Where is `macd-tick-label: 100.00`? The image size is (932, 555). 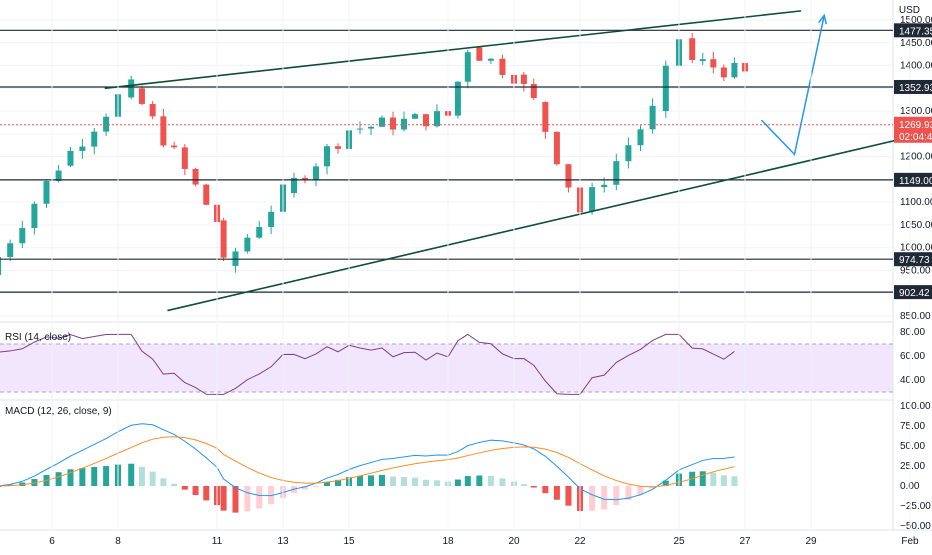
macd-tick-label: 100.00 is located at coordinates (915, 406).